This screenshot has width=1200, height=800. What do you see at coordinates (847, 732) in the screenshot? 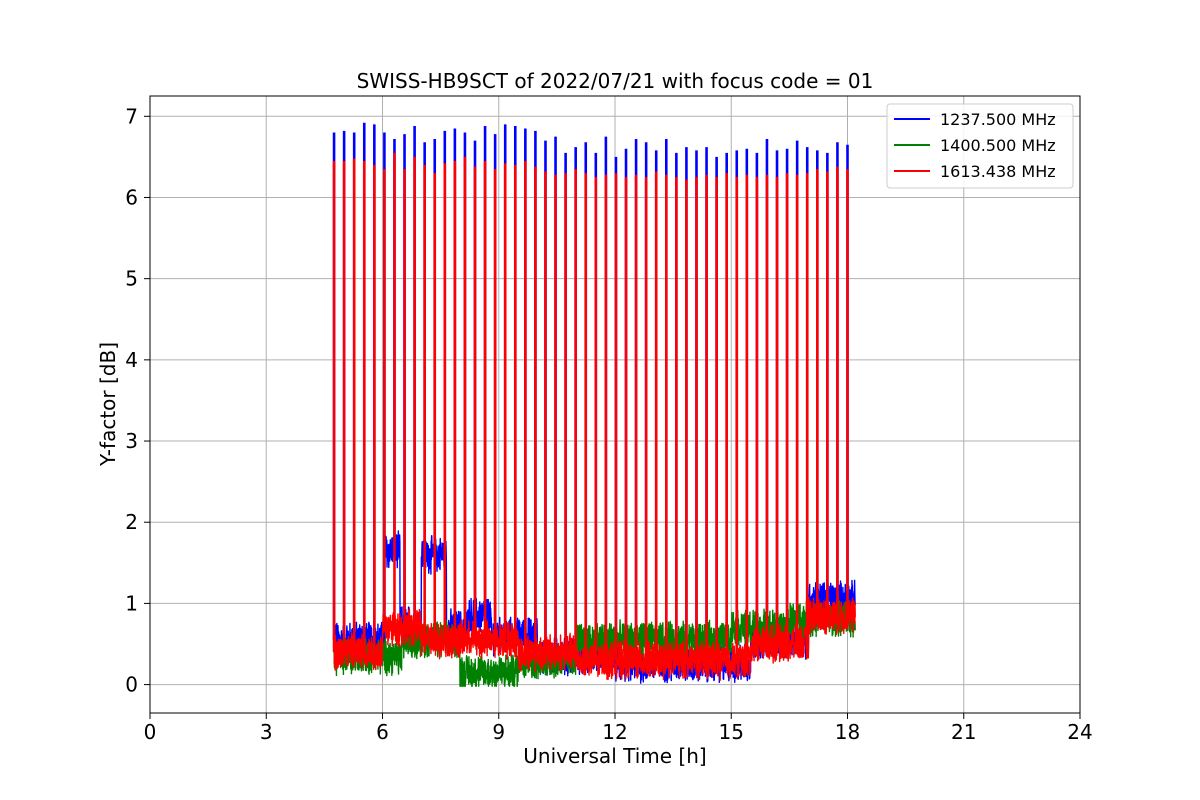
I see `x-tick-label: 18` at bounding box center [847, 732].